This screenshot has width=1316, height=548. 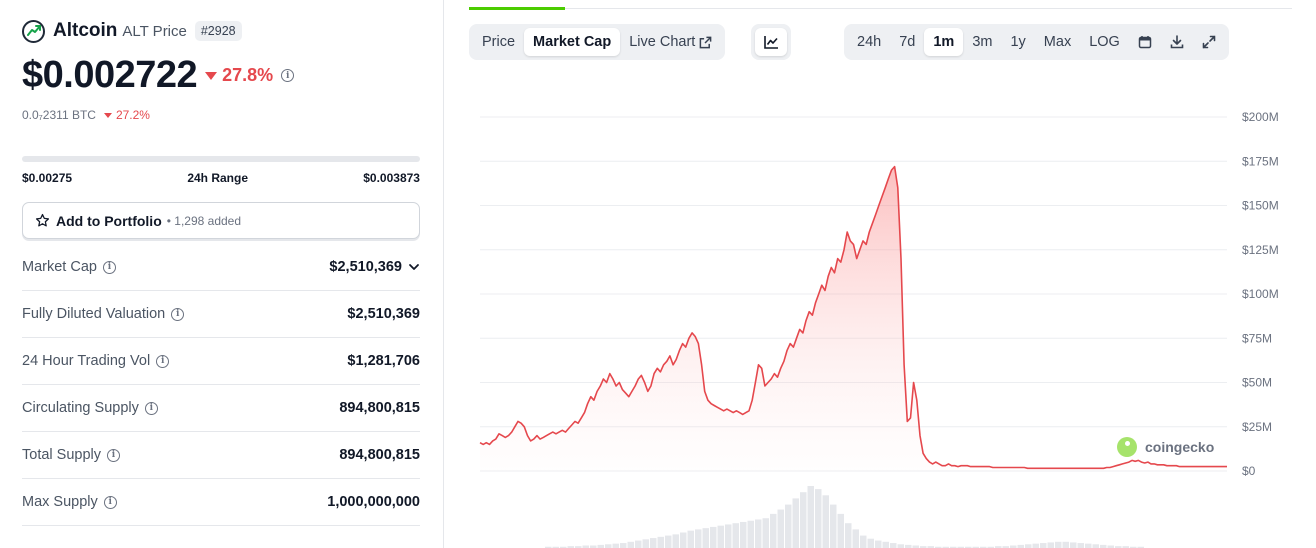 I want to click on range-1y: 1y, so click(x=1018, y=42).